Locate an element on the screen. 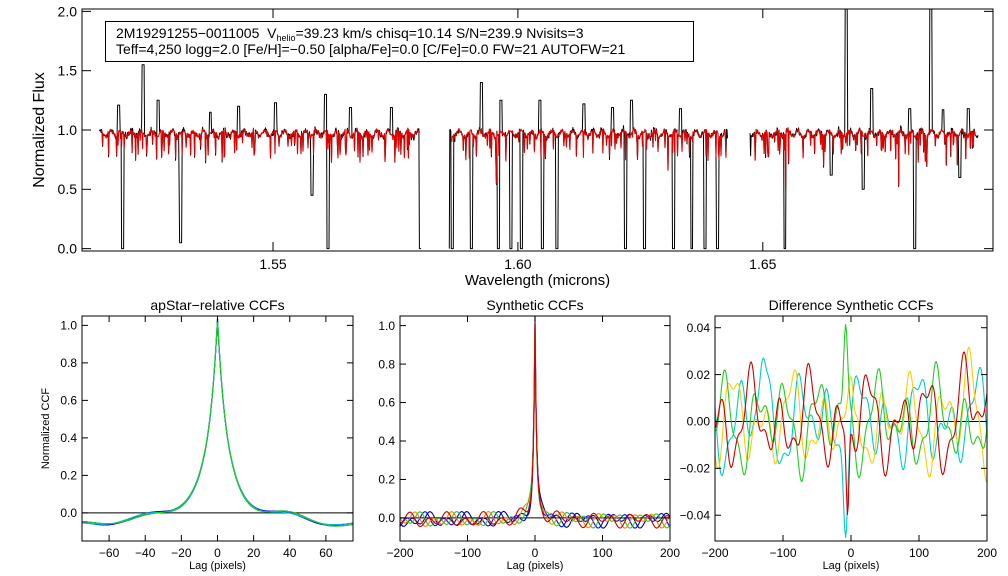 The image size is (1008, 576). x-tick-label: 1.65 is located at coordinates (762, 264).